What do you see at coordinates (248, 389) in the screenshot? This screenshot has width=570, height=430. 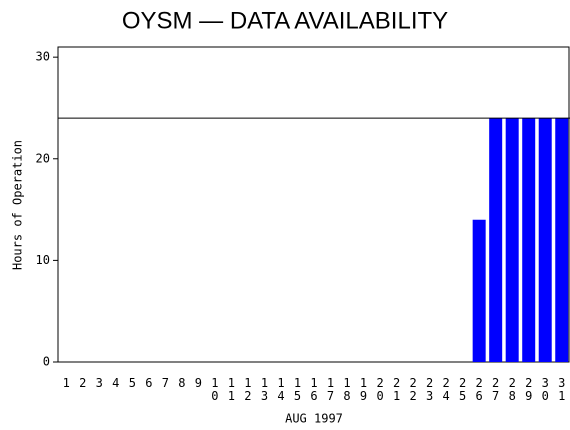 I see `x-tick-label: 12` at bounding box center [248, 389].